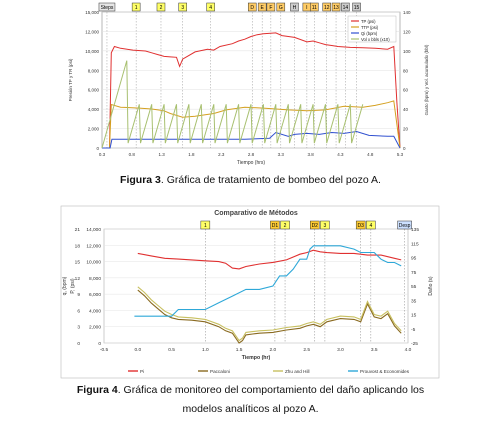 This screenshot has width=501, height=427. Describe the element at coordinates (385, 371) in the screenshot. I see `legend-entry: Prouvost & Economides` at that location.